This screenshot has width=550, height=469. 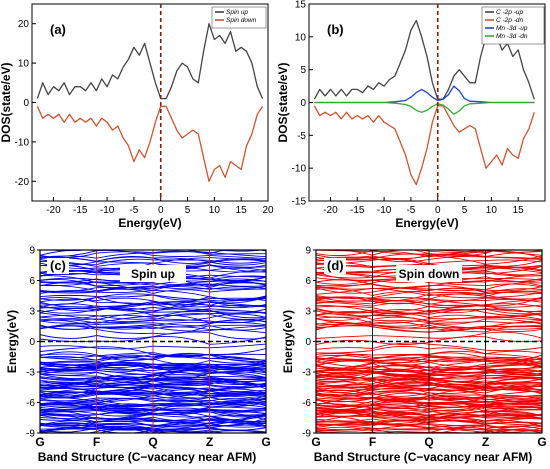 I want to click on y-tick-label: 5, so click(x=303, y=70).